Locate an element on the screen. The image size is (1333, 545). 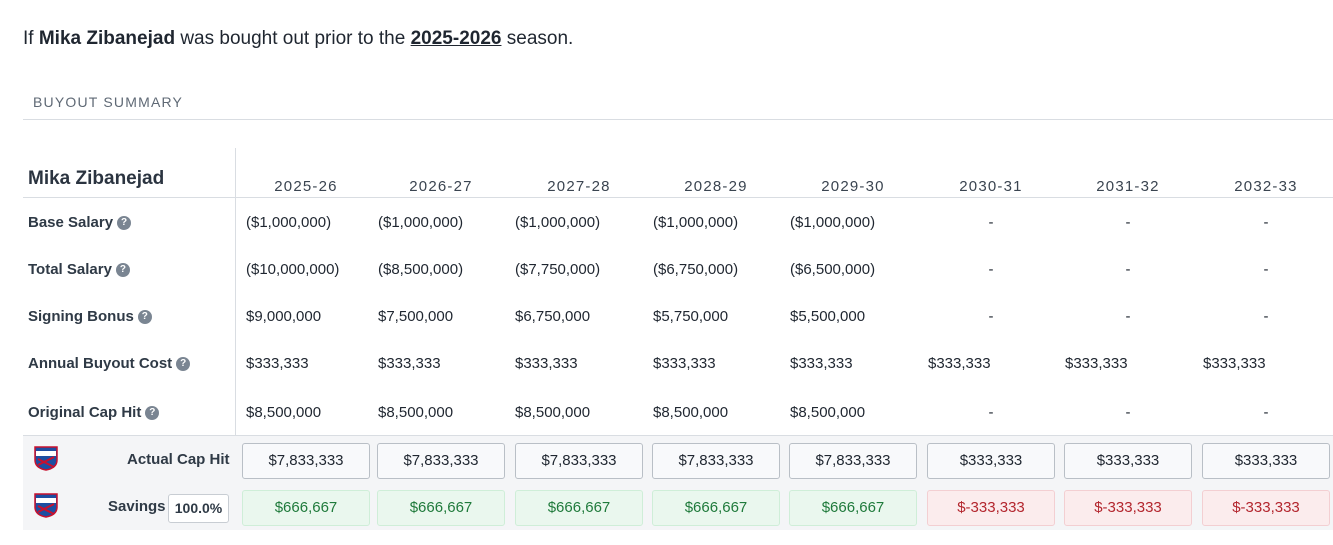
section-title: BUYOUT SUMMARY is located at coordinates (108, 102).